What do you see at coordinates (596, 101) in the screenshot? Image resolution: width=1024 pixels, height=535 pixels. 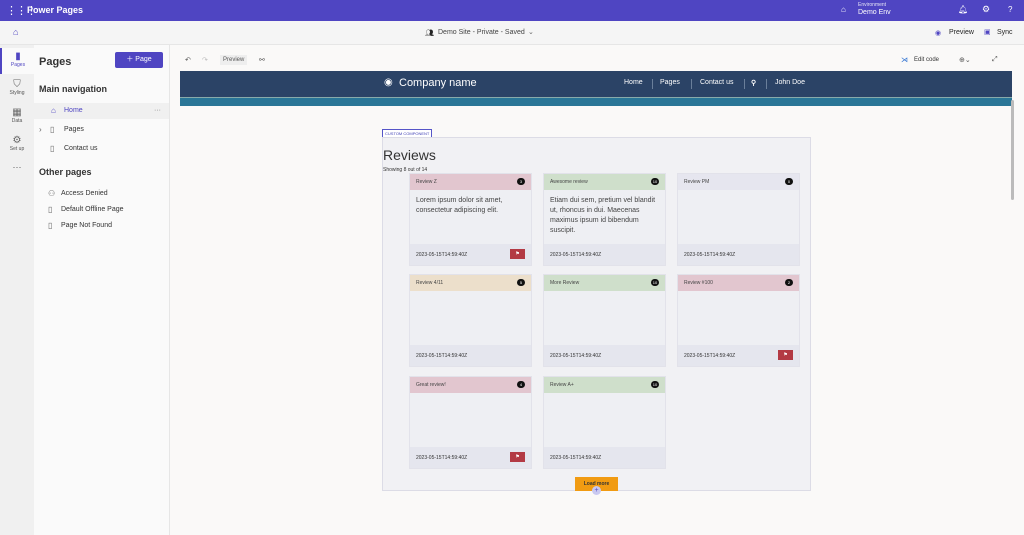 I see `site-banner` at bounding box center [596, 101].